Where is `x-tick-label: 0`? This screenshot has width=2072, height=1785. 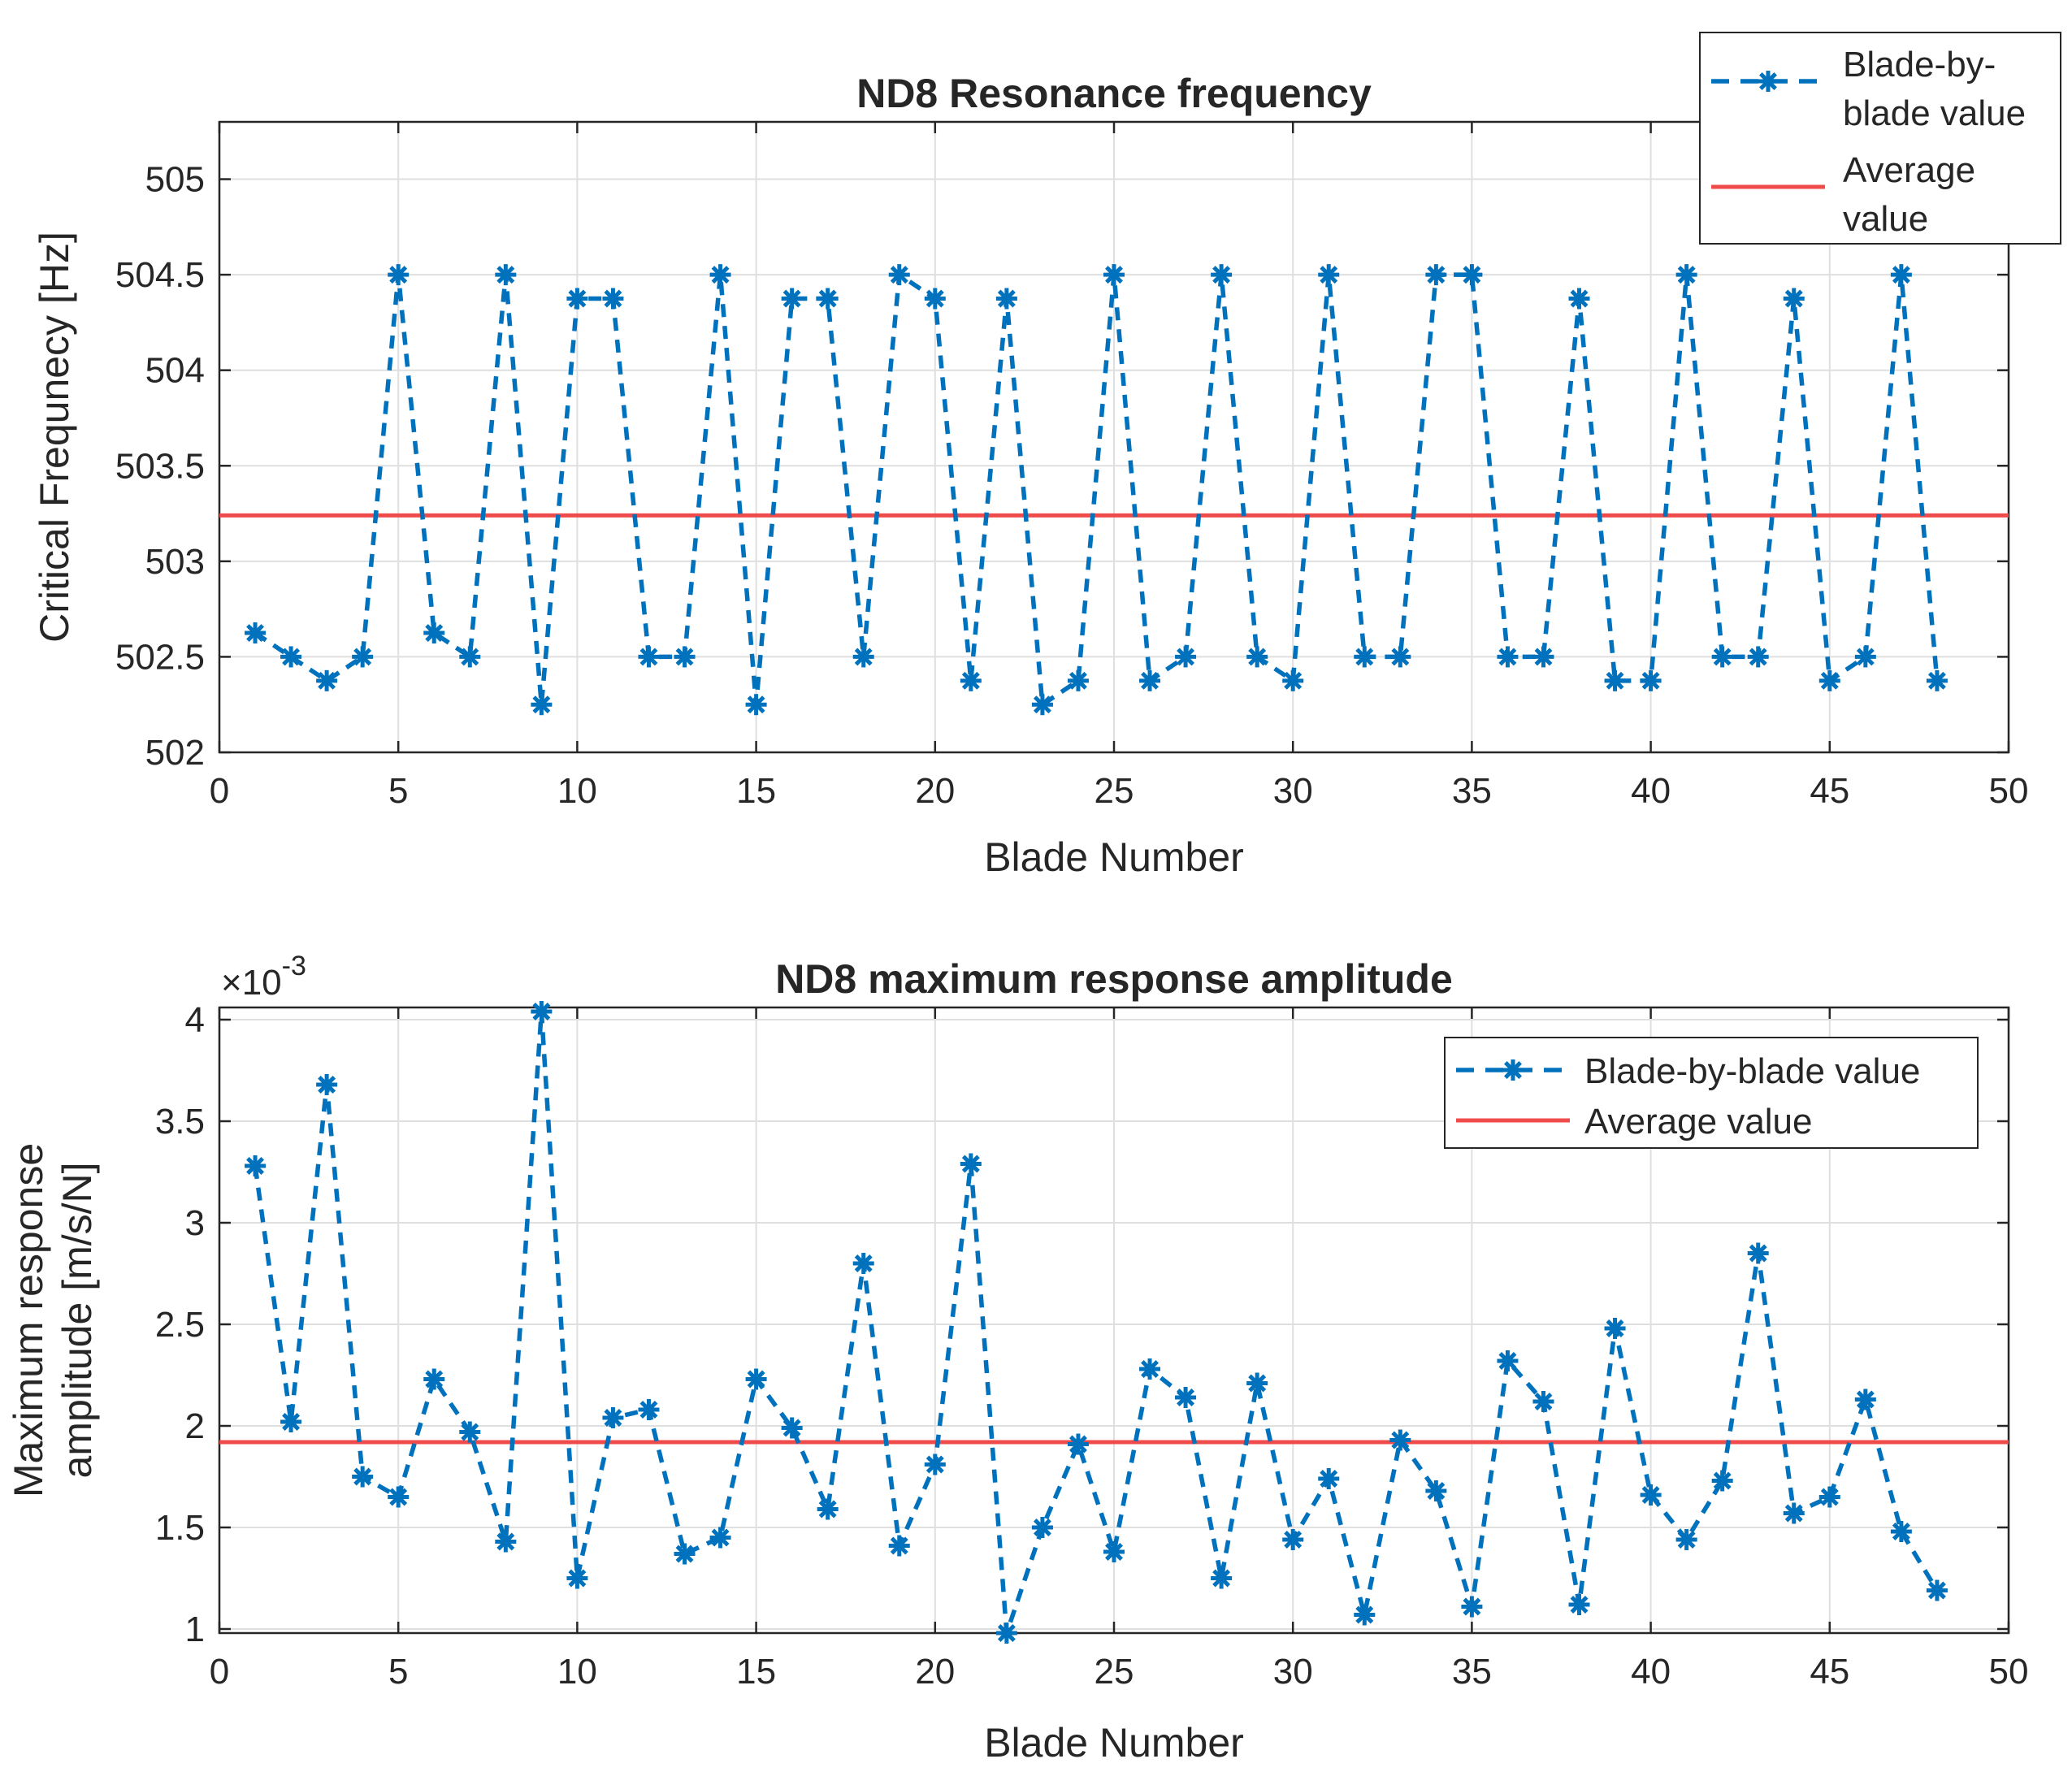
x-tick-label: 0 is located at coordinates (219, 1672).